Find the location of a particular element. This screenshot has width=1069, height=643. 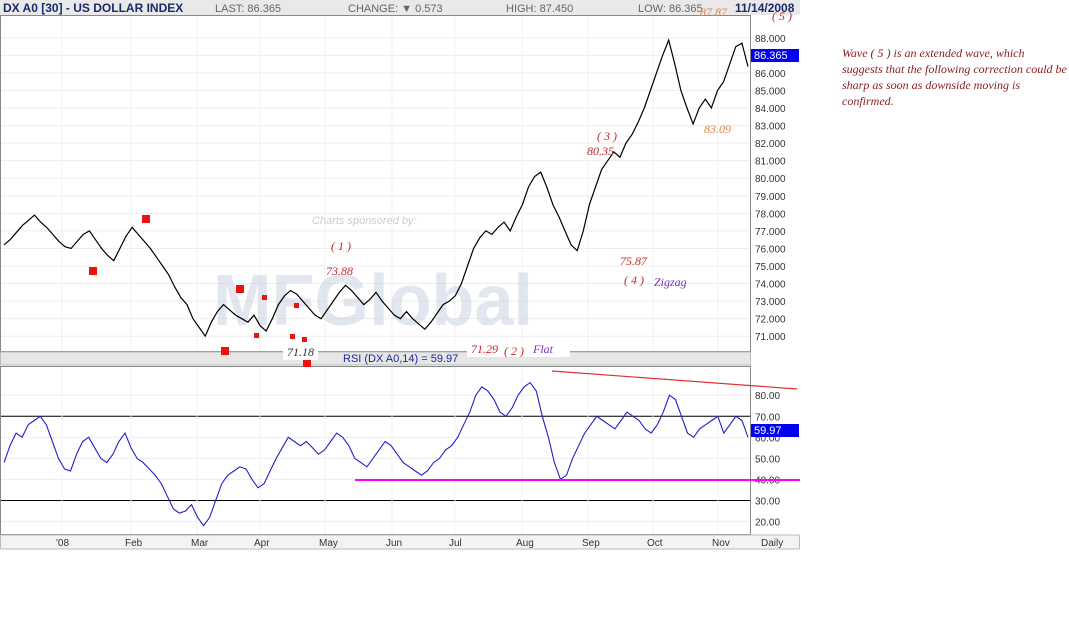

price-tick-label: 72.000 is located at coordinates (770, 320).